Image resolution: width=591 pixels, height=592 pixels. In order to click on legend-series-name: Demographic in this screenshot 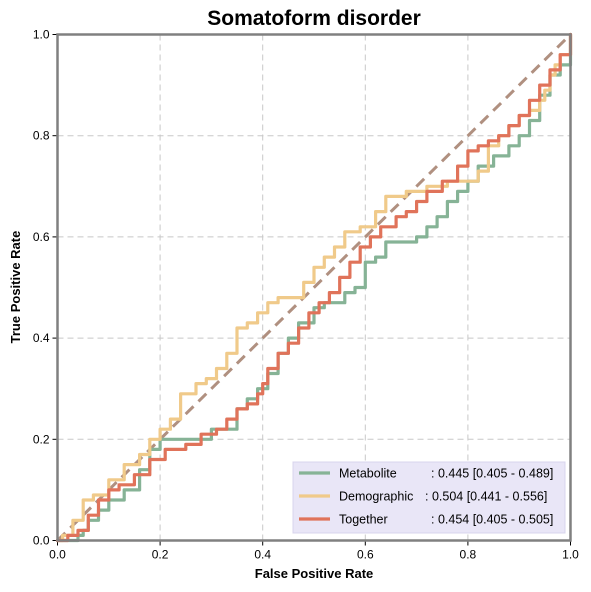, I will do `click(376, 497)`.